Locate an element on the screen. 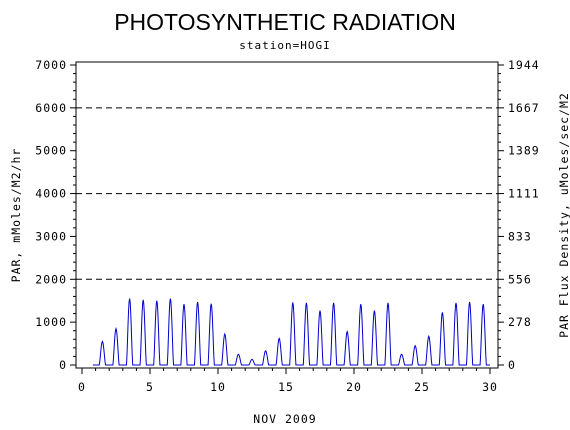 The image size is (570, 430). x-tick-label: 30 is located at coordinates (490, 387).